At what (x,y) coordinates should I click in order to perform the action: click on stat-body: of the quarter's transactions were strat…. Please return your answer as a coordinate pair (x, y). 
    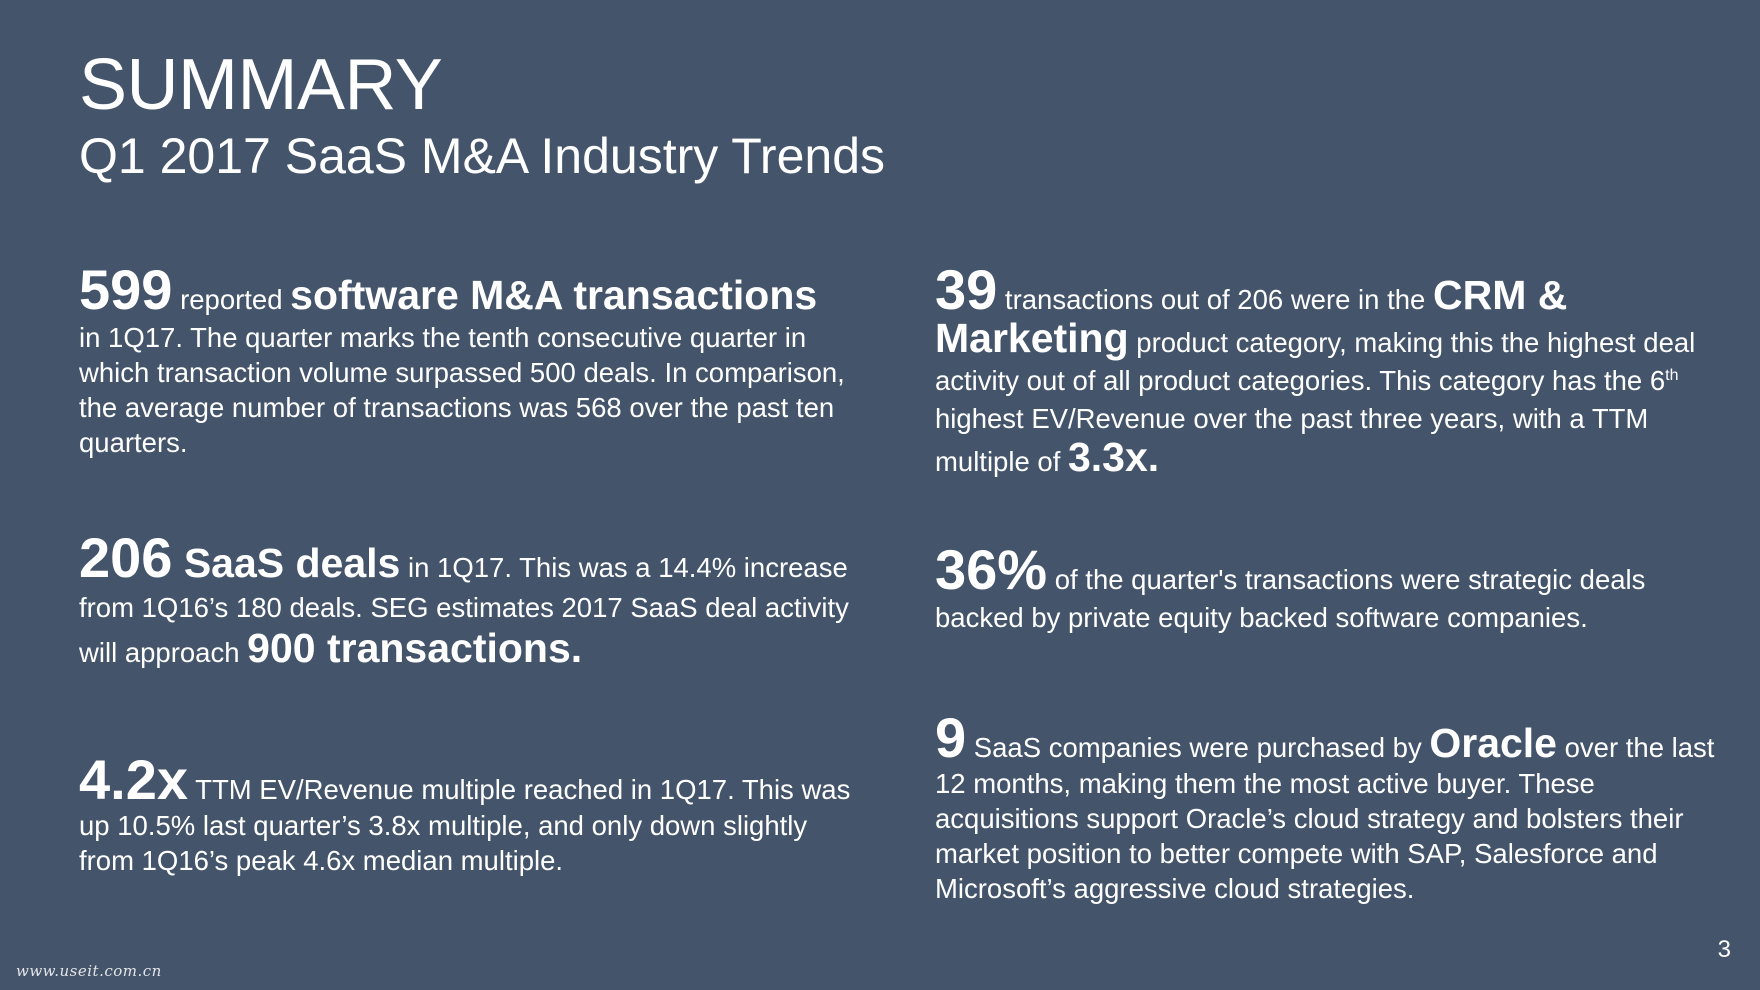
    Looking at the image, I should click on (1290, 598).